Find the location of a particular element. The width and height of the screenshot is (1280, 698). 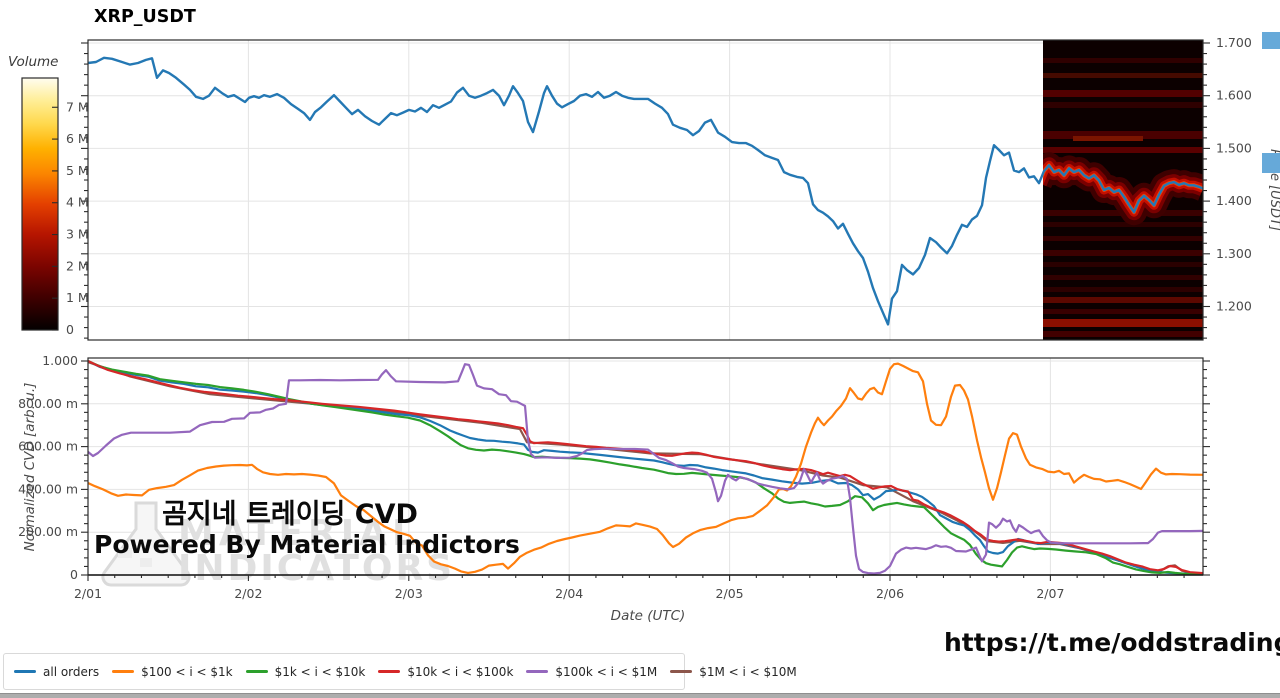

legend-item-2: $1k < i < $10k is located at coordinates (305, 671).